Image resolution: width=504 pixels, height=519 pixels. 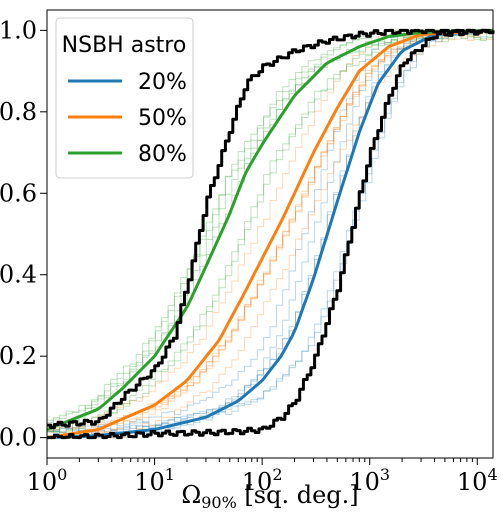 I want to click on y-tick-label: 0.0, so click(x=18, y=438).